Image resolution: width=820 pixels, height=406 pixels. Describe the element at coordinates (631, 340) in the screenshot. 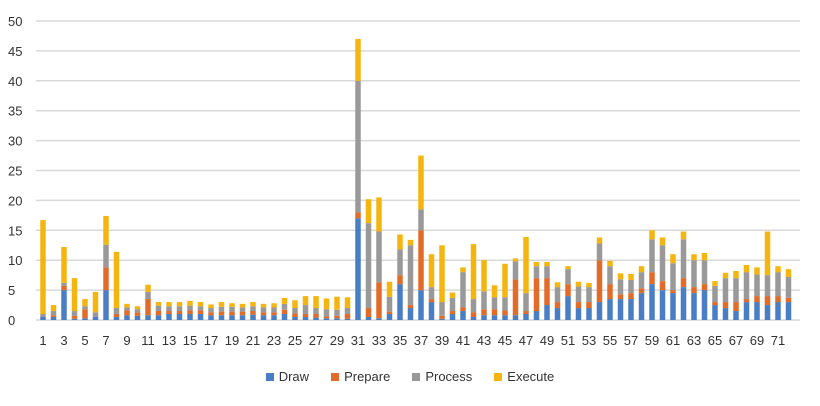

I see `x-tick-label: 57` at that location.